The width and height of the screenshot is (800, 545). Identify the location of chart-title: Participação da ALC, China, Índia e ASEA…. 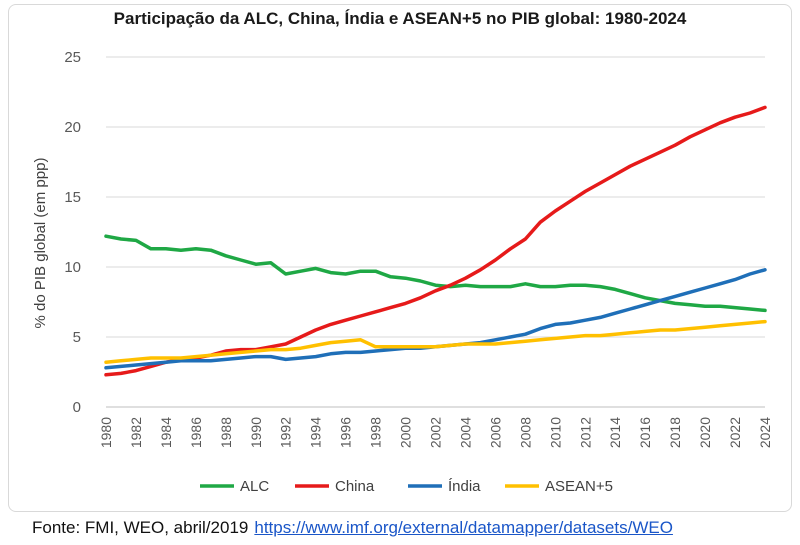
(400, 18).